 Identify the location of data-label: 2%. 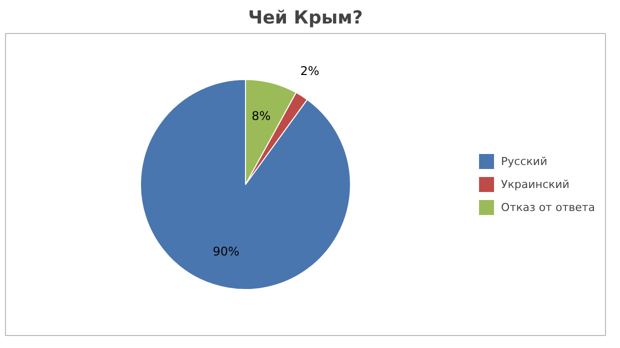
(310, 71).